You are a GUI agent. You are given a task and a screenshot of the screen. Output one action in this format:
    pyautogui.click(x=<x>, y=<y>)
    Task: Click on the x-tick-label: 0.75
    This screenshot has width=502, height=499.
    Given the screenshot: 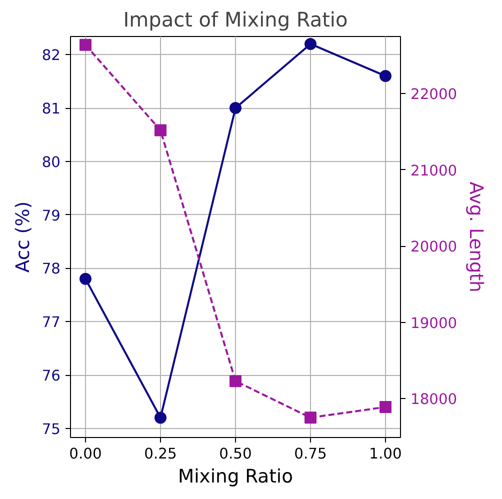 What is the action you would take?
    pyautogui.click(x=310, y=454)
    